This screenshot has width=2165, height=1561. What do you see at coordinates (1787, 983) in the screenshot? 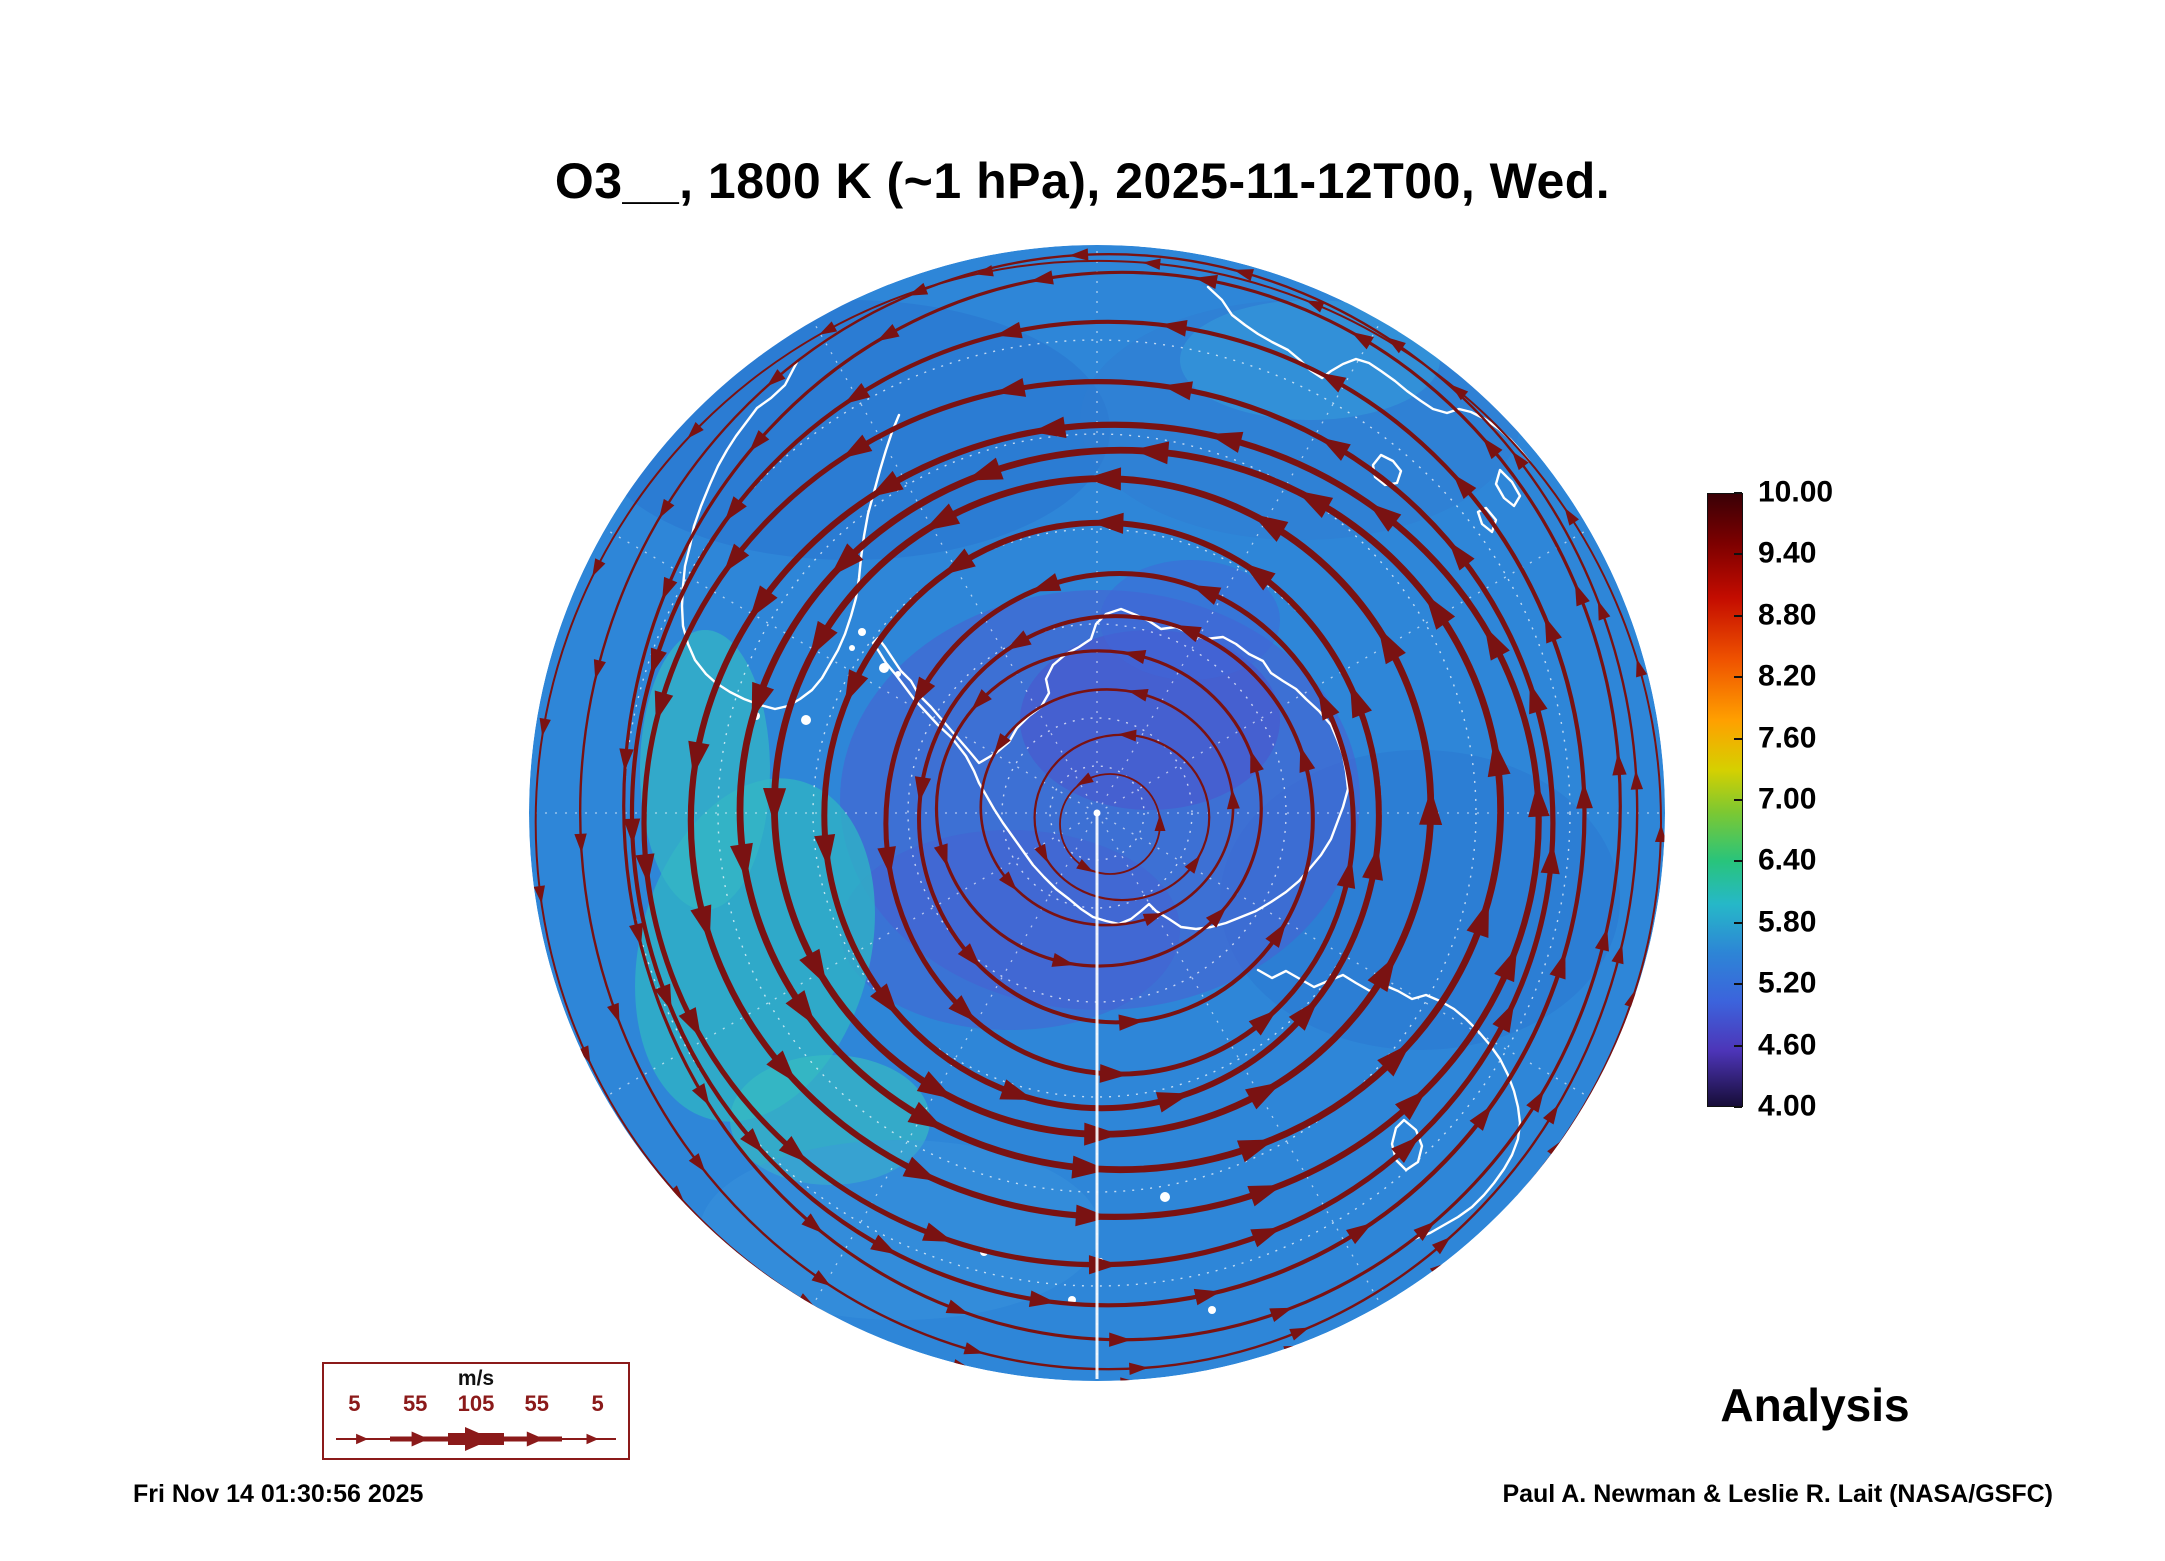
I see `colorbar-tick-label: 5.20` at bounding box center [1787, 983].